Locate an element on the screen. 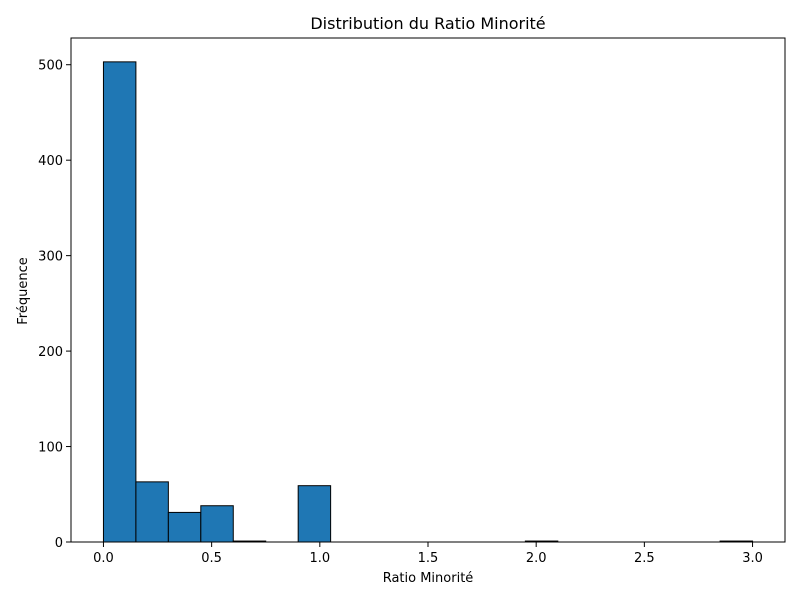 The width and height of the screenshot is (800, 600). y-tick-label: 400 is located at coordinates (50, 161).